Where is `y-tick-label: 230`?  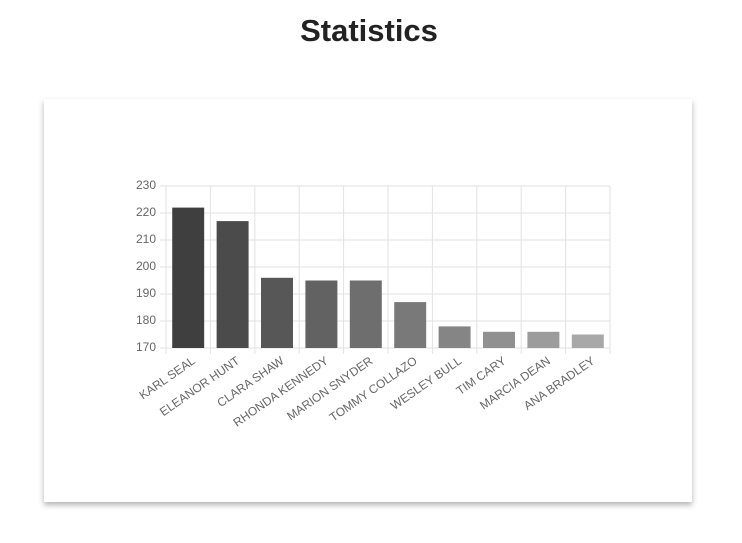 y-tick-label: 230 is located at coordinates (146, 185).